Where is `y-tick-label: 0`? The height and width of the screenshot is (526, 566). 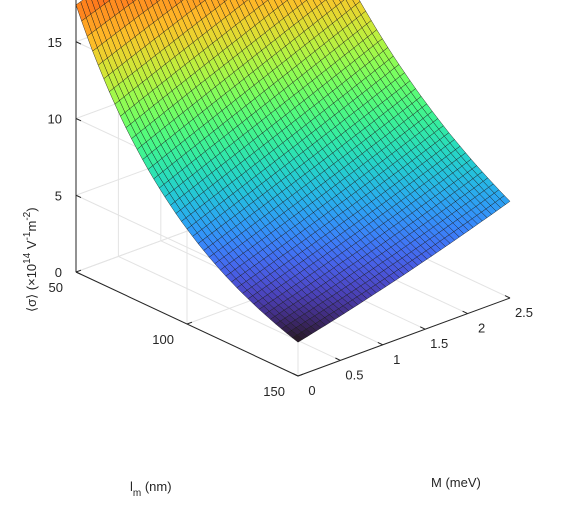 y-tick-label: 0 is located at coordinates (311, 390).